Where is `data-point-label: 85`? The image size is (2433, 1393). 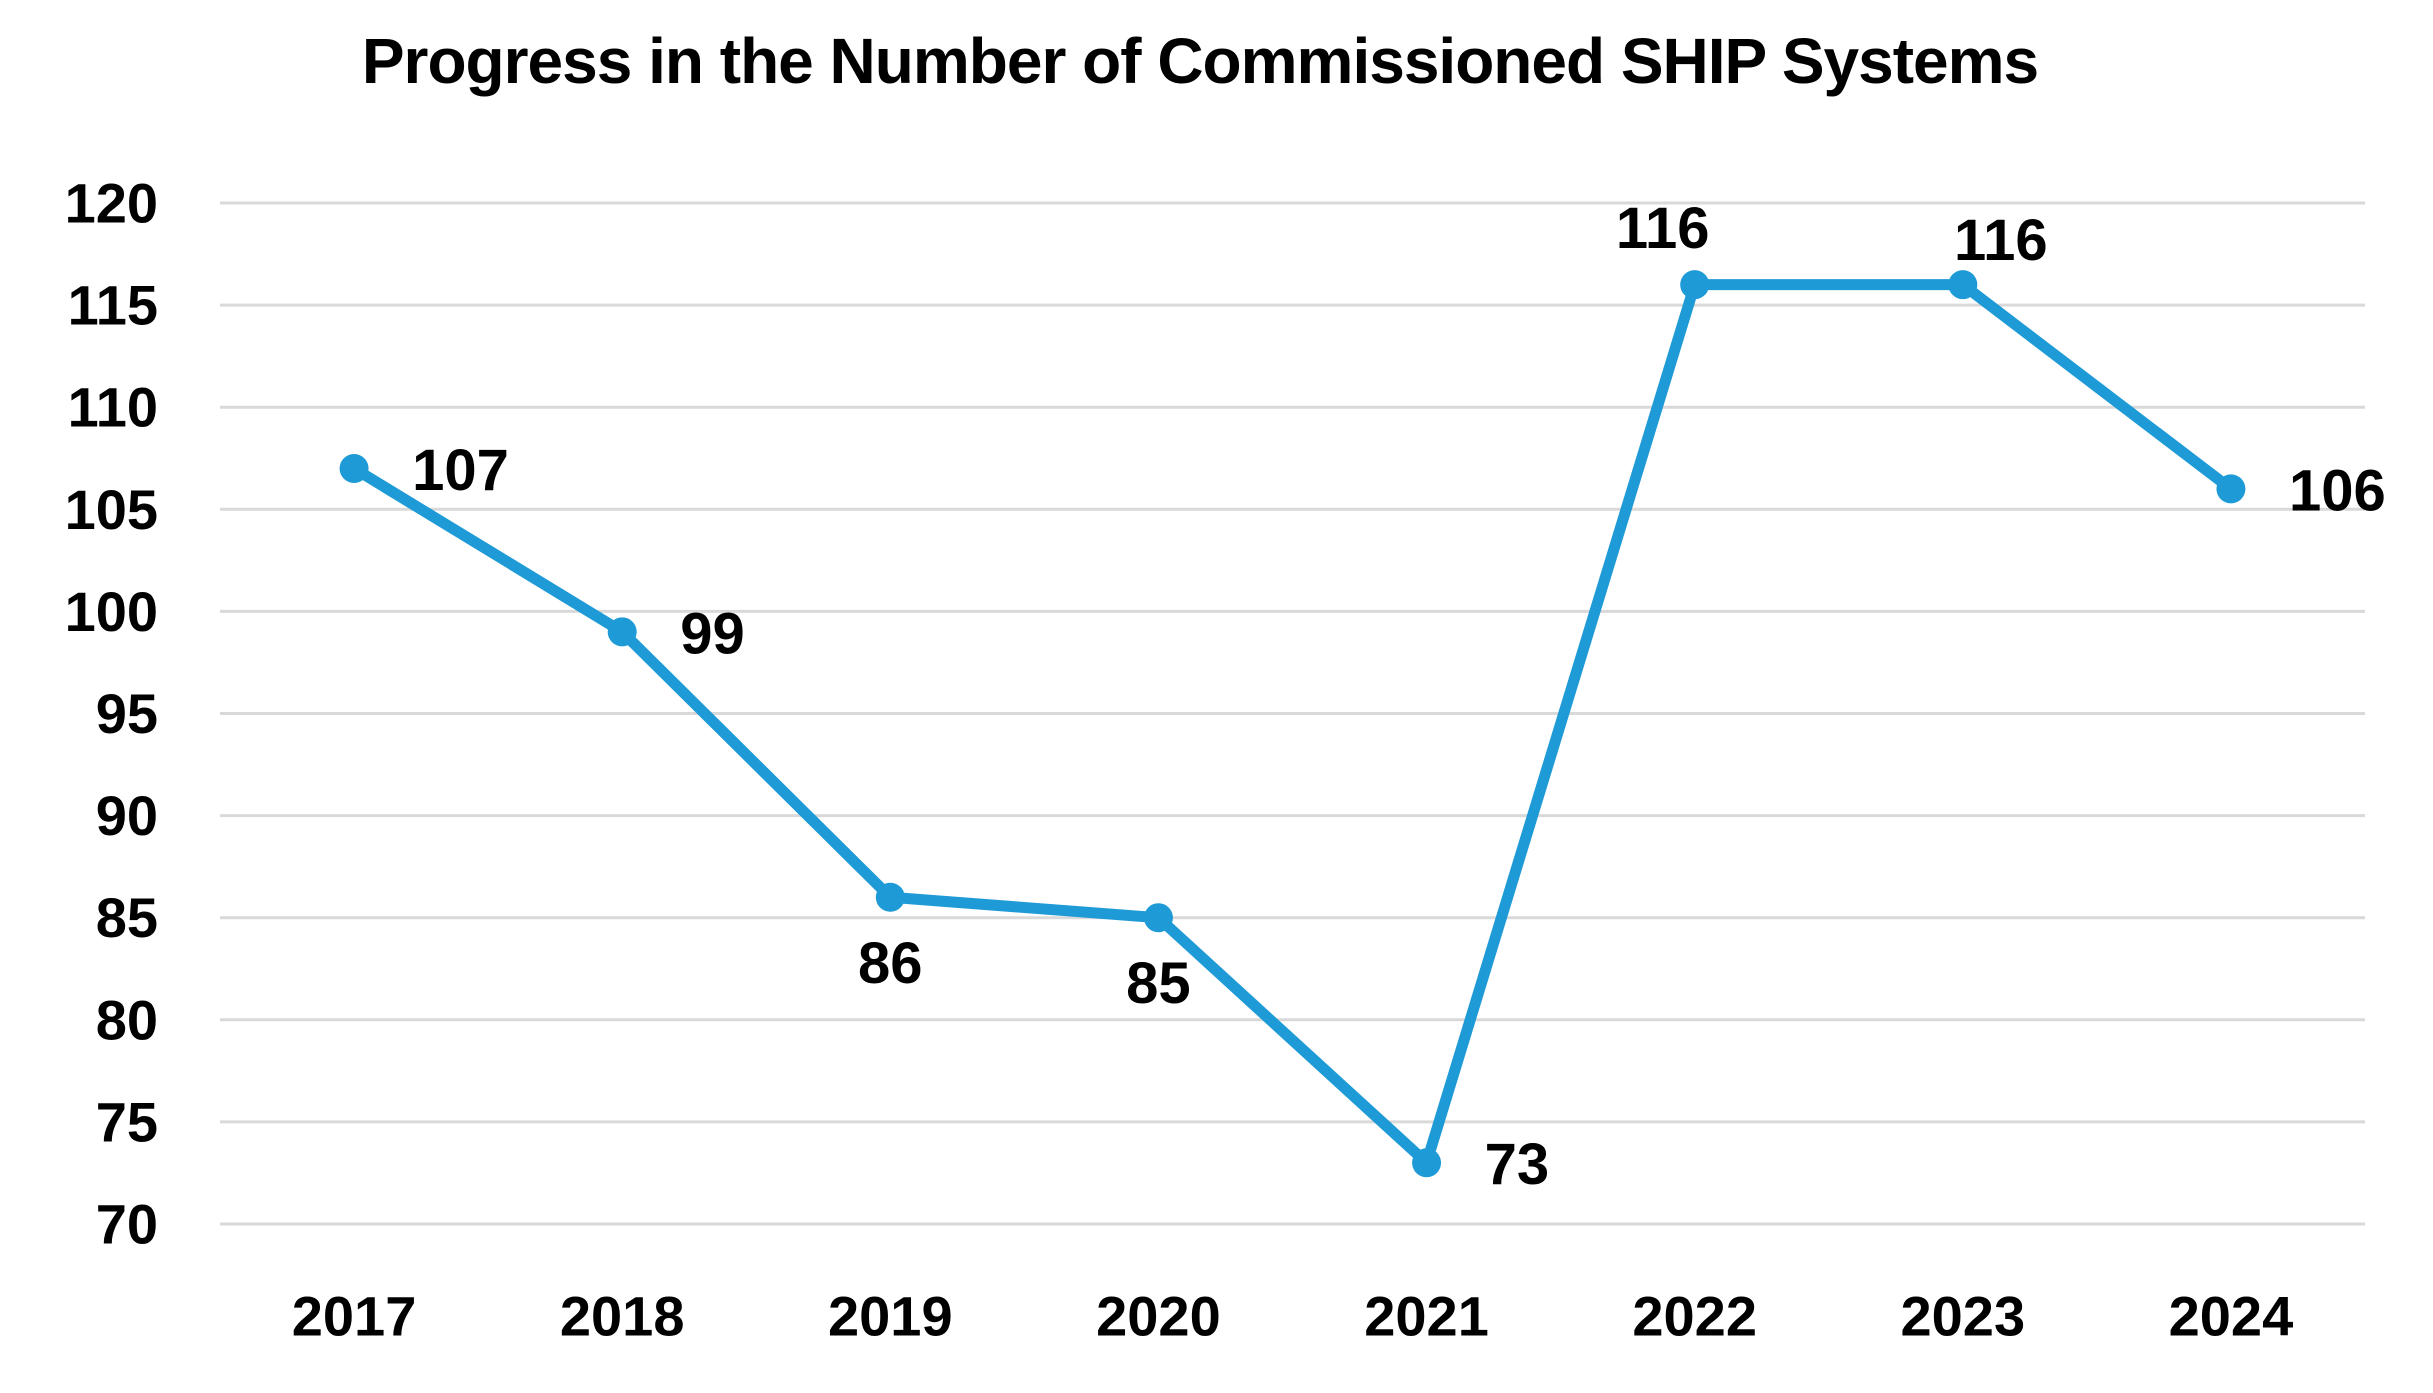
data-point-label: 85 is located at coordinates (1158, 983).